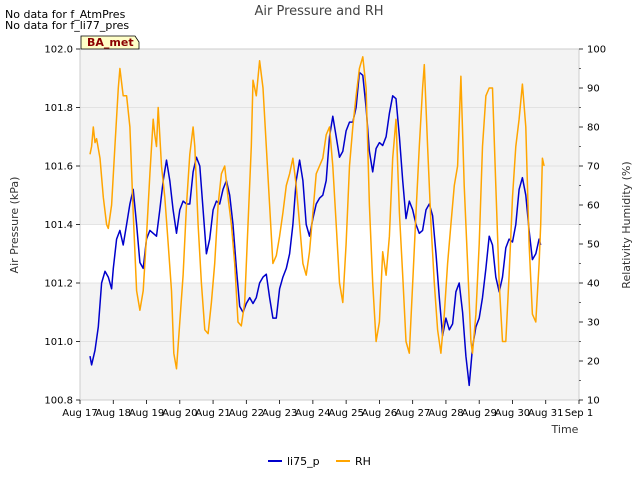 The height and width of the screenshot is (480, 640). I want to click on x-tick-label: Aug 20, so click(179, 413).